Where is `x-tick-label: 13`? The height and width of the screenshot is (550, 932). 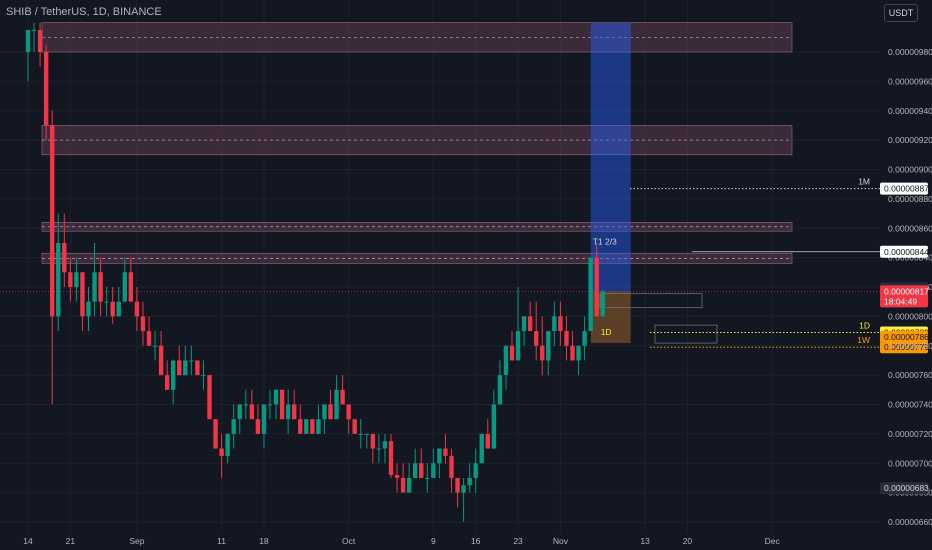 x-tick-label: 13 is located at coordinates (645, 541).